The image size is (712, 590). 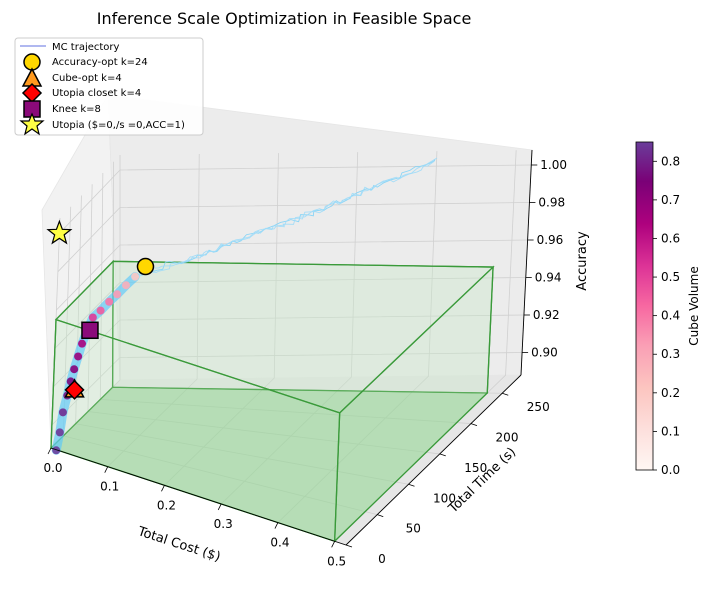 What do you see at coordinates (553, 165) in the screenshot?
I see `z-tick-label: 1.00` at bounding box center [553, 165].